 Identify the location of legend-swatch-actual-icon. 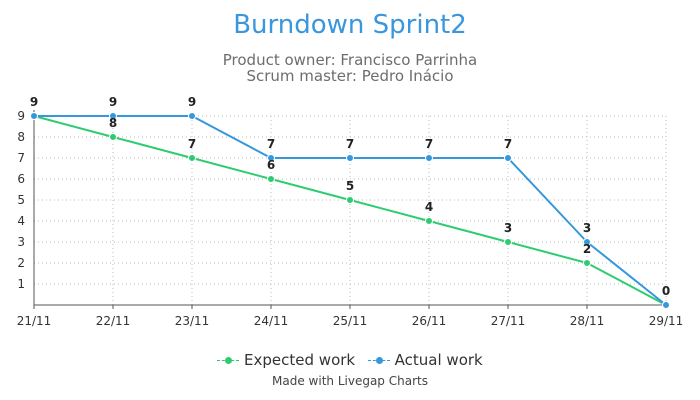
(378, 361).